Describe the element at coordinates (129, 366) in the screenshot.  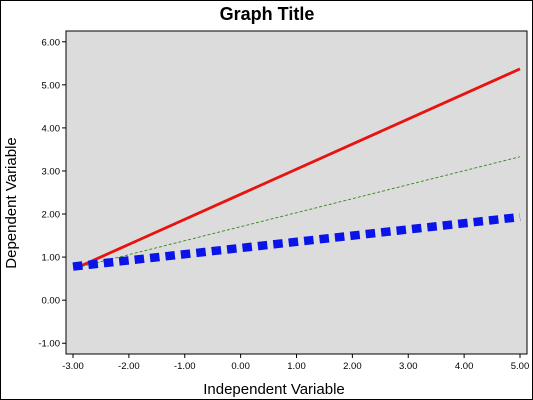
I see `x-tick-label: -2.00` at that location.